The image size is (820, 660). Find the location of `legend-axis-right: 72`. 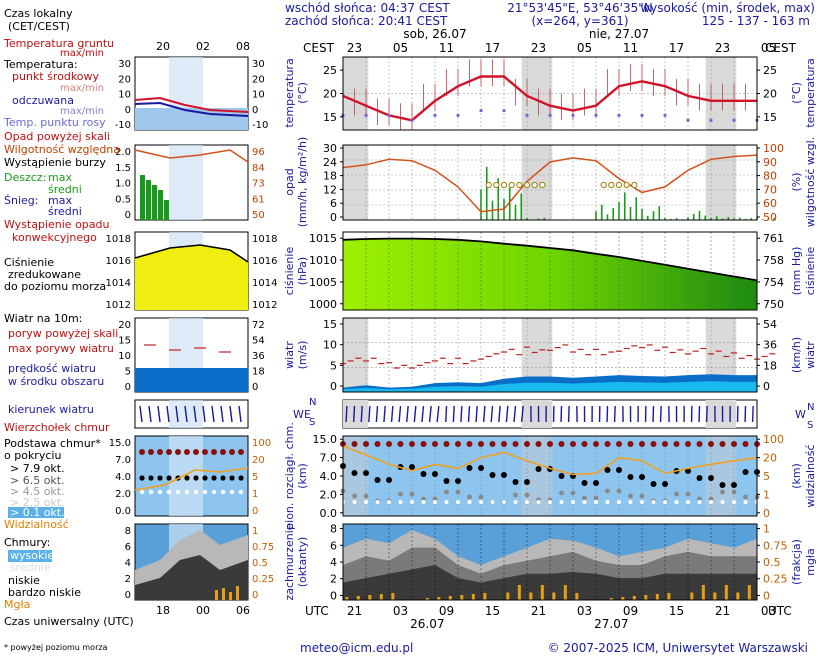

legend-axis-right: 72 is located at coordinates (258, 325).